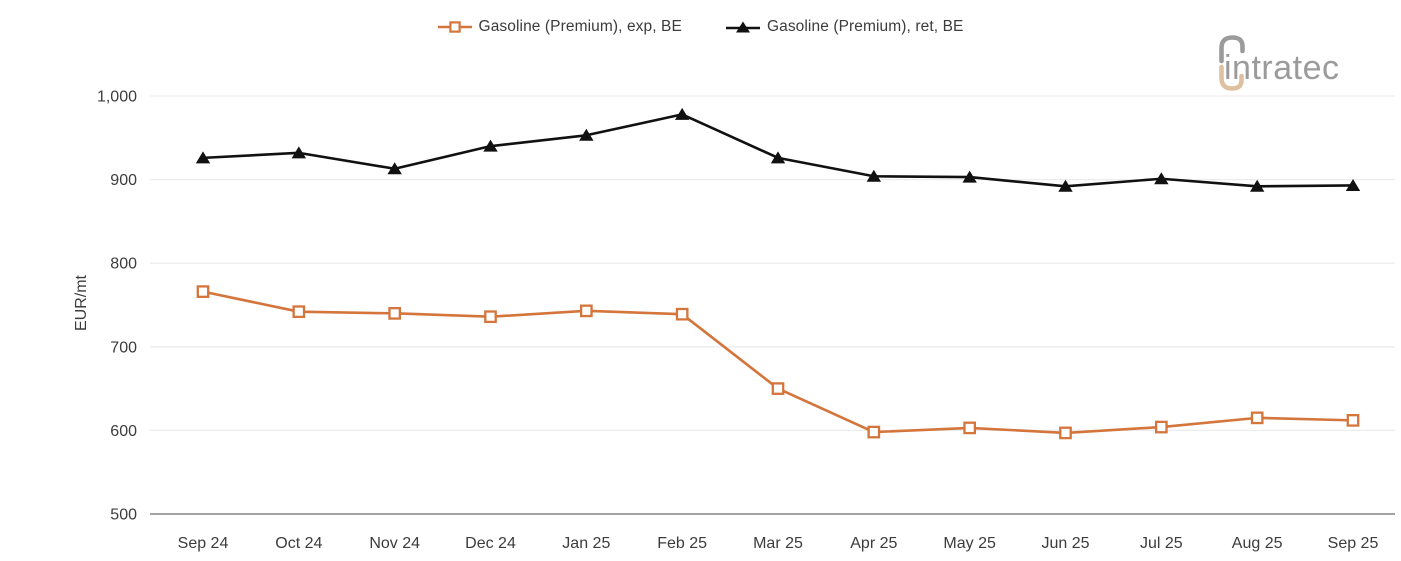 Image resolution: width=1401 pixels, height=561 pixels. I want to click on legend-label-ret: Gasoline (Premium), ret, BE, so click(865, 26).